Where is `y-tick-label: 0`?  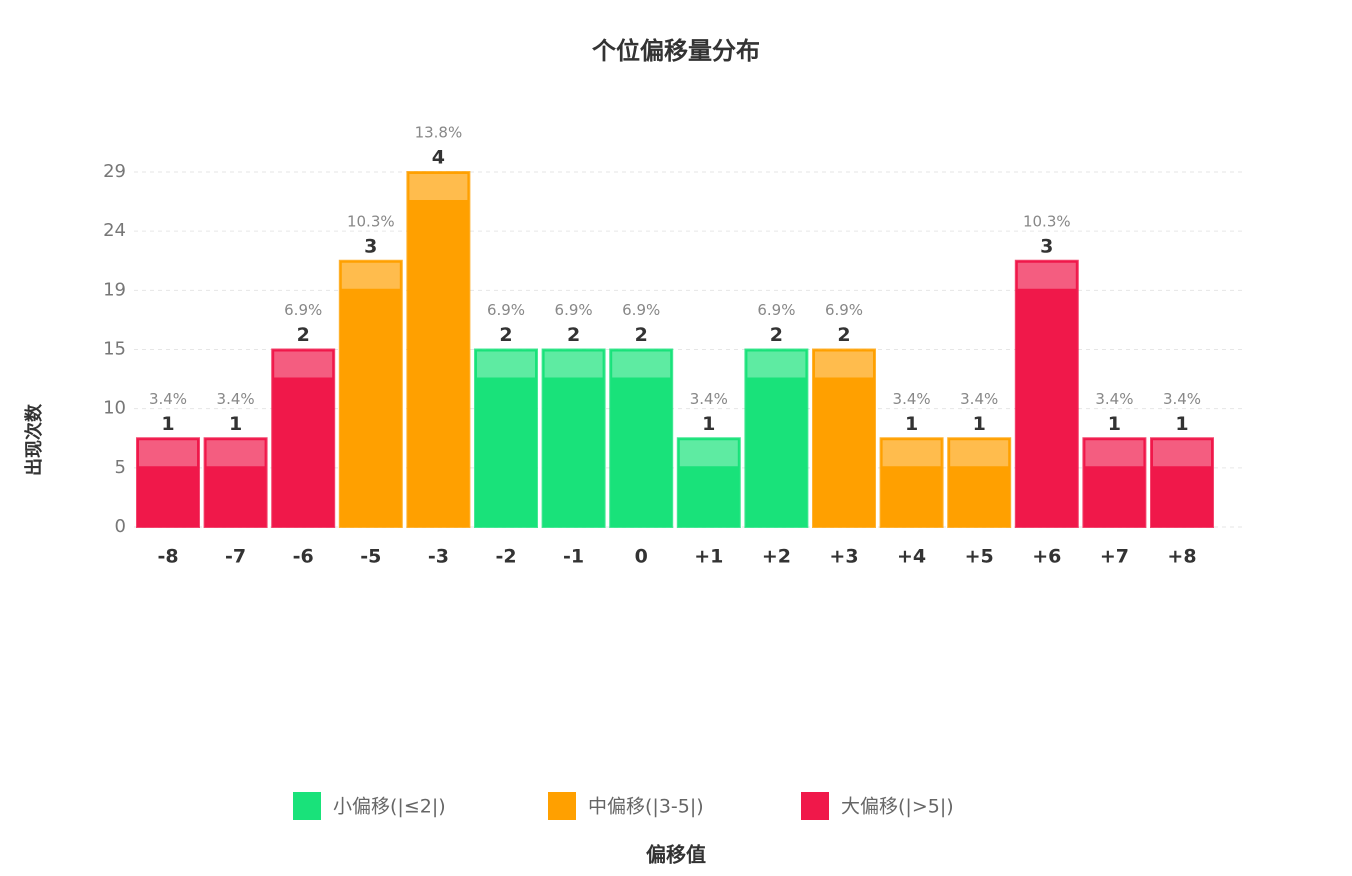
y-tick-label: 0 is located at coordinates (120, 526).